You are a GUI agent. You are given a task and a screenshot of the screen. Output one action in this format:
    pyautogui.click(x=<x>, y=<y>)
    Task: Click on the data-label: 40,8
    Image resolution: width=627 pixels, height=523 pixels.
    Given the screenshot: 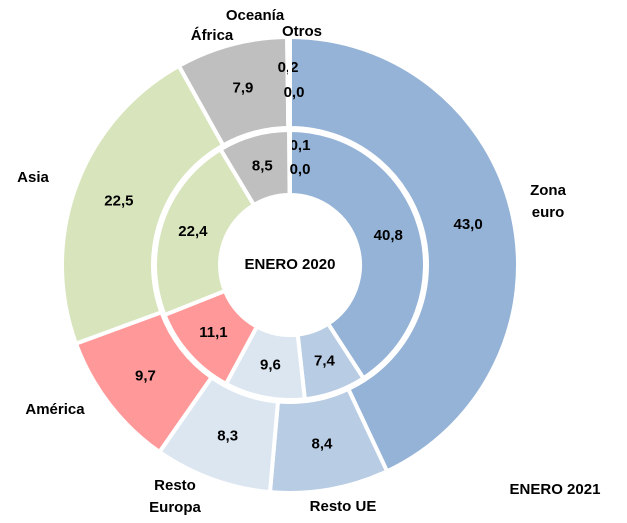 What is the action you would take?
    pyautogui.click(x=388, y=235)
    